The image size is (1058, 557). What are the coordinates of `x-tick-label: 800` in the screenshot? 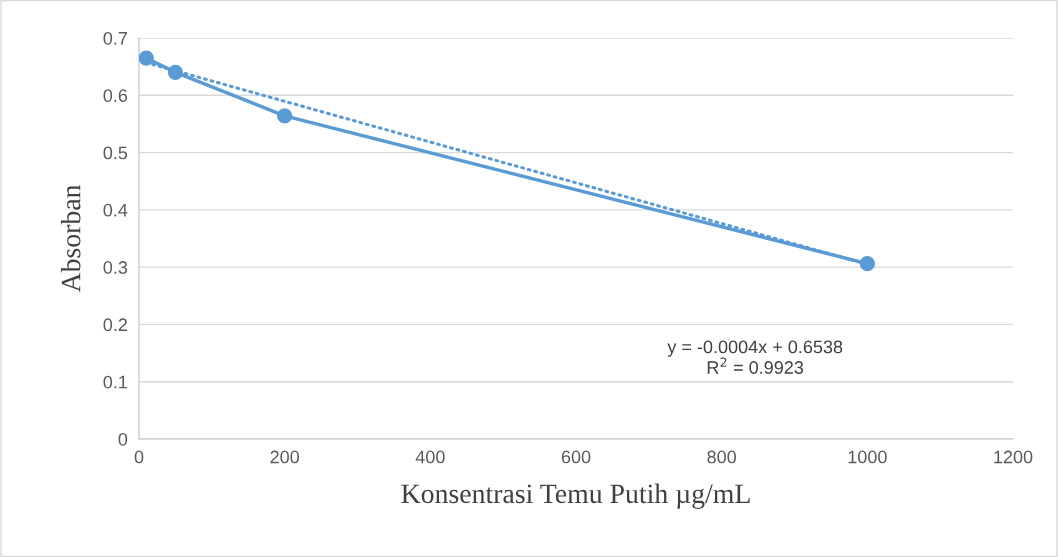 It's located at (722, 457).